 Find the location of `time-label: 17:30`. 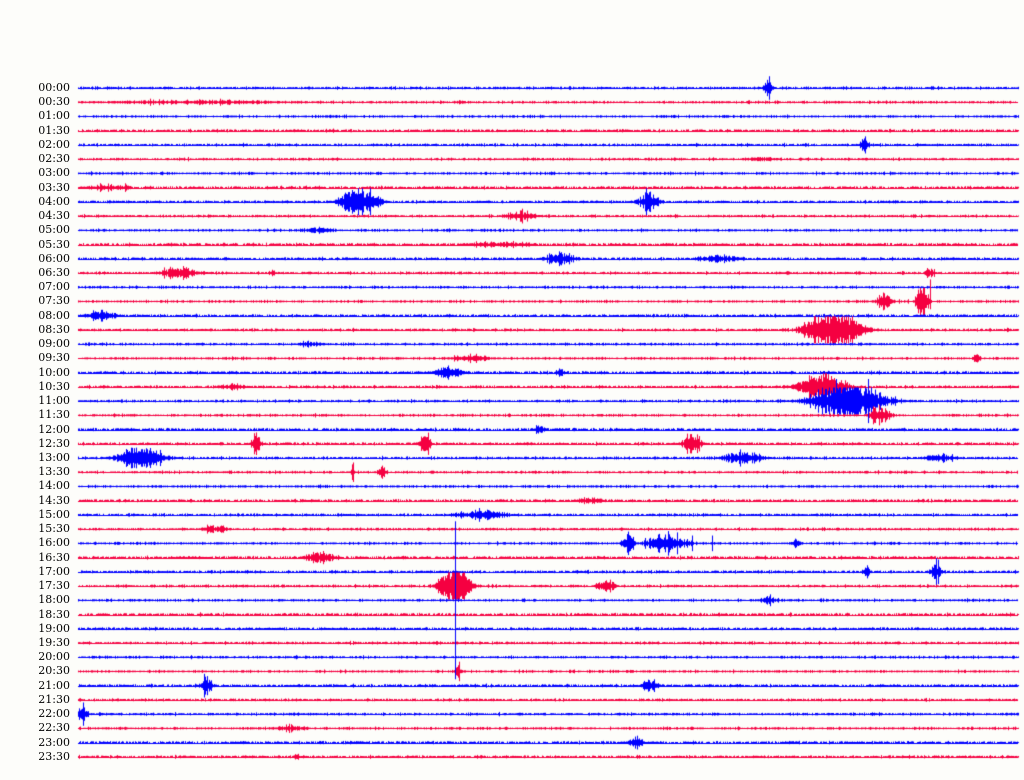

time-label: 17:30 is located at coordinates (54, 586).